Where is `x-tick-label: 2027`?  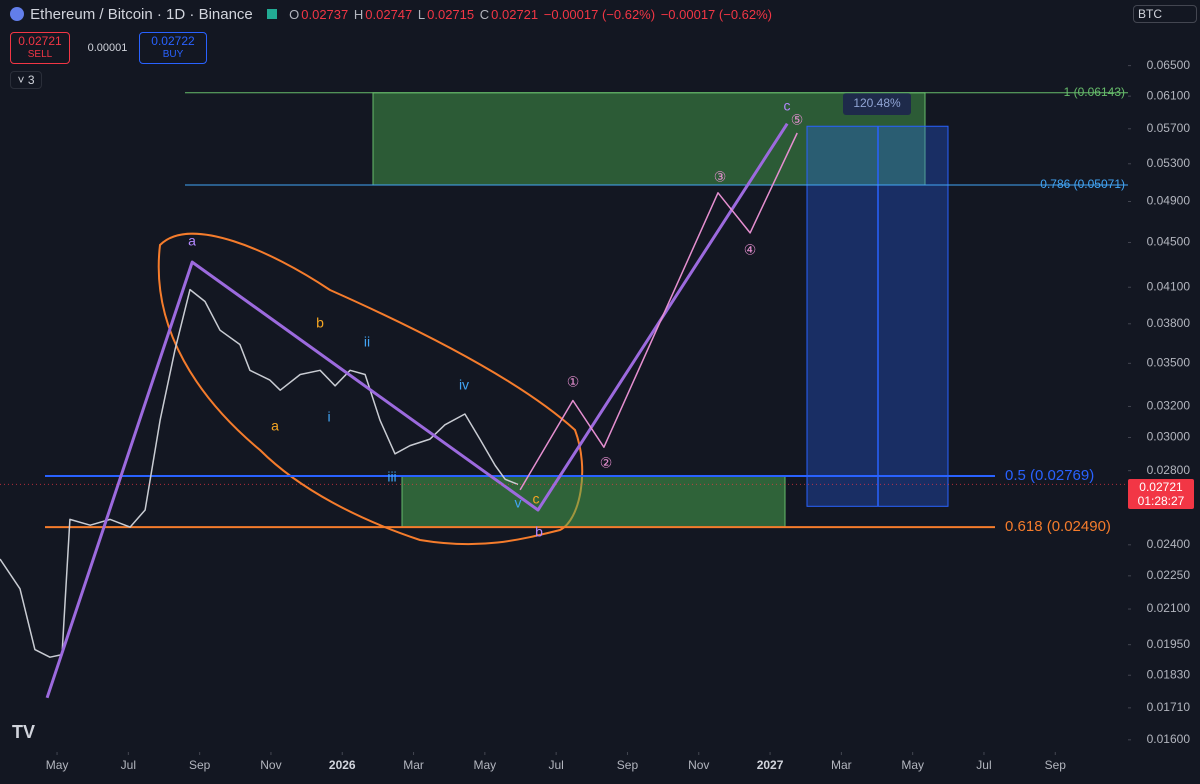
x-tick-label: 2027 is located at coordinates (770, 765).